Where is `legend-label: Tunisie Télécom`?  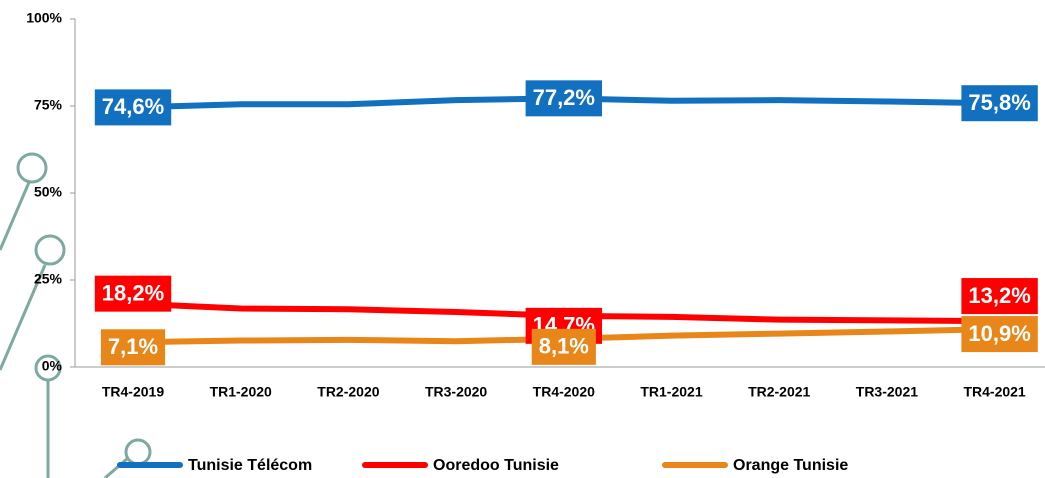
legend-label: Tunisie Télécom is located at coordinates (250, 465).